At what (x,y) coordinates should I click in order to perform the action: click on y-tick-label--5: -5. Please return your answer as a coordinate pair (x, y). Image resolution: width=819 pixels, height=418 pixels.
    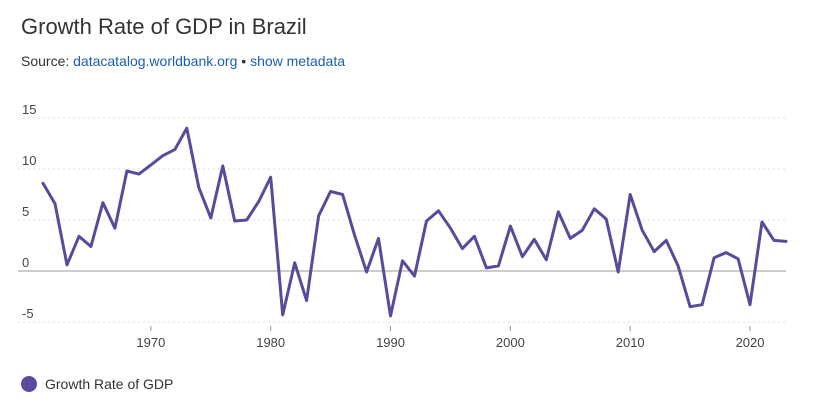
    Looking at the image, I should click on (28, 313).